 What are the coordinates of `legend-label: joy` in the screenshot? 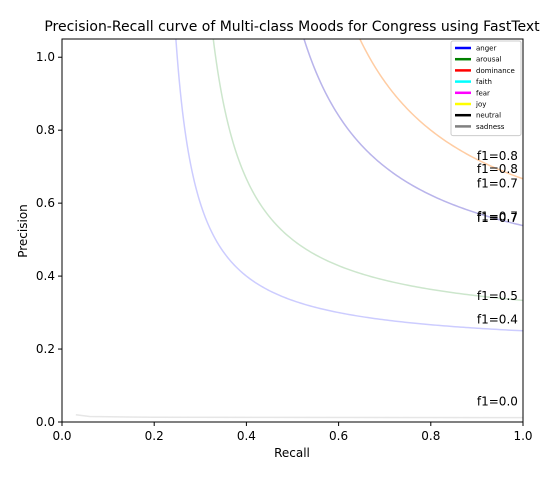 It's located at (480, 105).